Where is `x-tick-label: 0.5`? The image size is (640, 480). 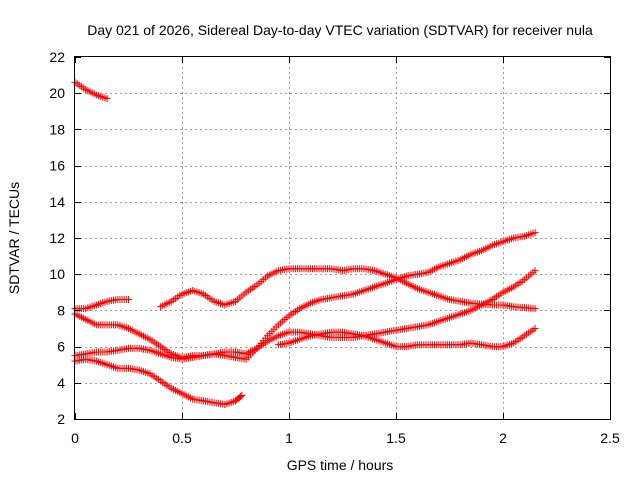 x-tick-label: 0.5 is located at coordinates (182, 438).